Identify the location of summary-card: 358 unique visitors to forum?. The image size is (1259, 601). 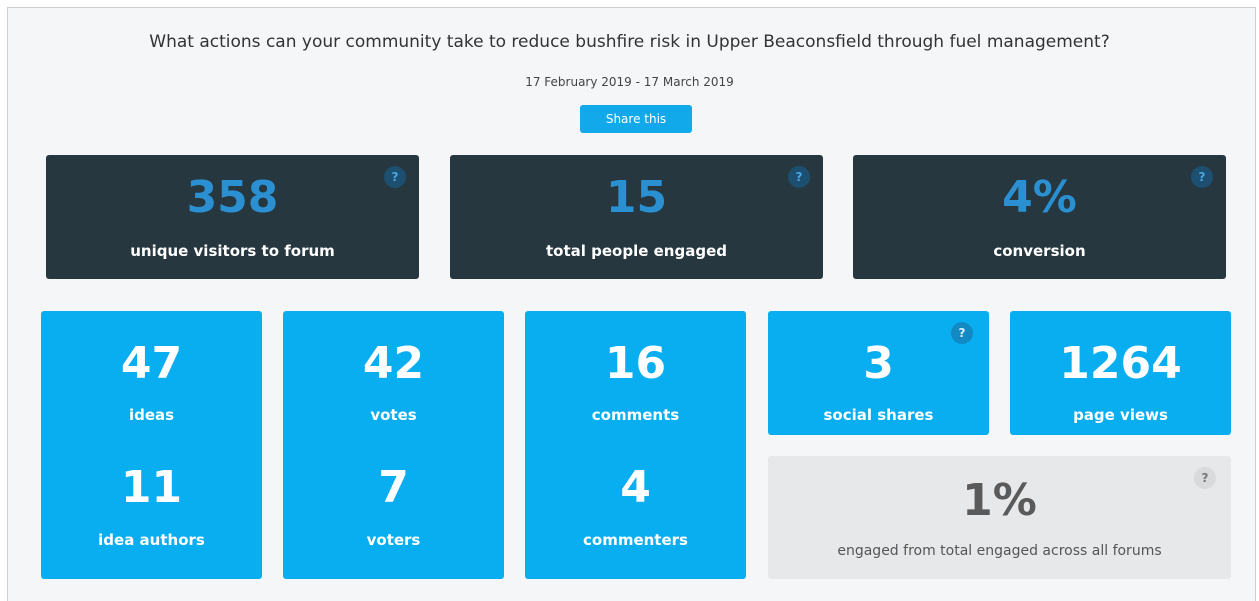
(232, 217).